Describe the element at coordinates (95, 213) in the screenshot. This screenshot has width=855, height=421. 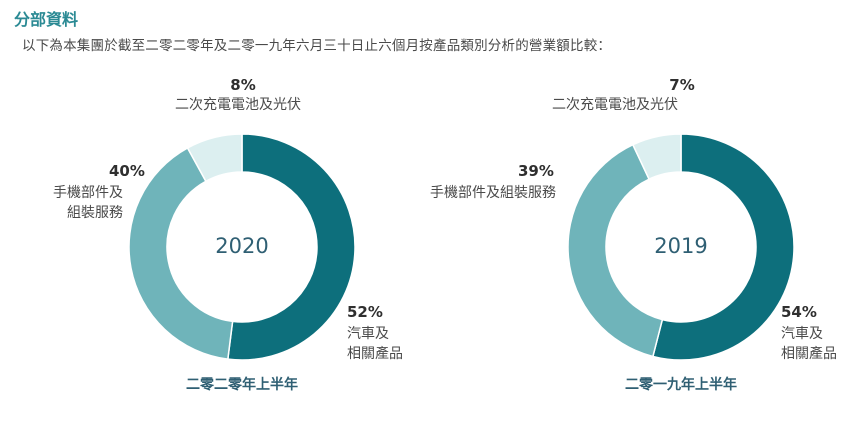
I see `slice-label-handset-line2: 組裝服務` at that location.